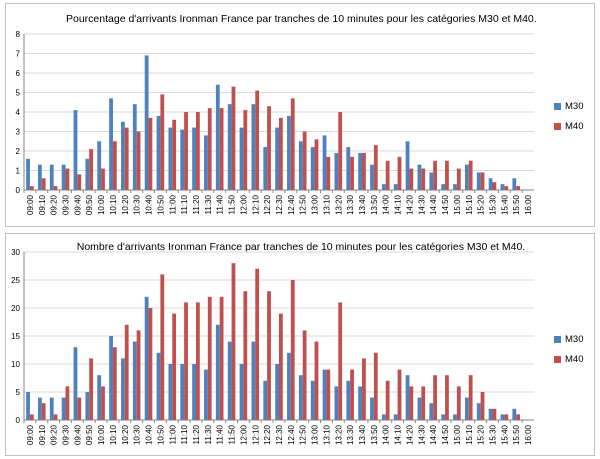 Image resolution: width=600 pixels, height=459 pixels. What do you see at coordinates (398, 434) in the screenshot?
I see `x-tick-label: 14:10` at bounding box center [398, 434].